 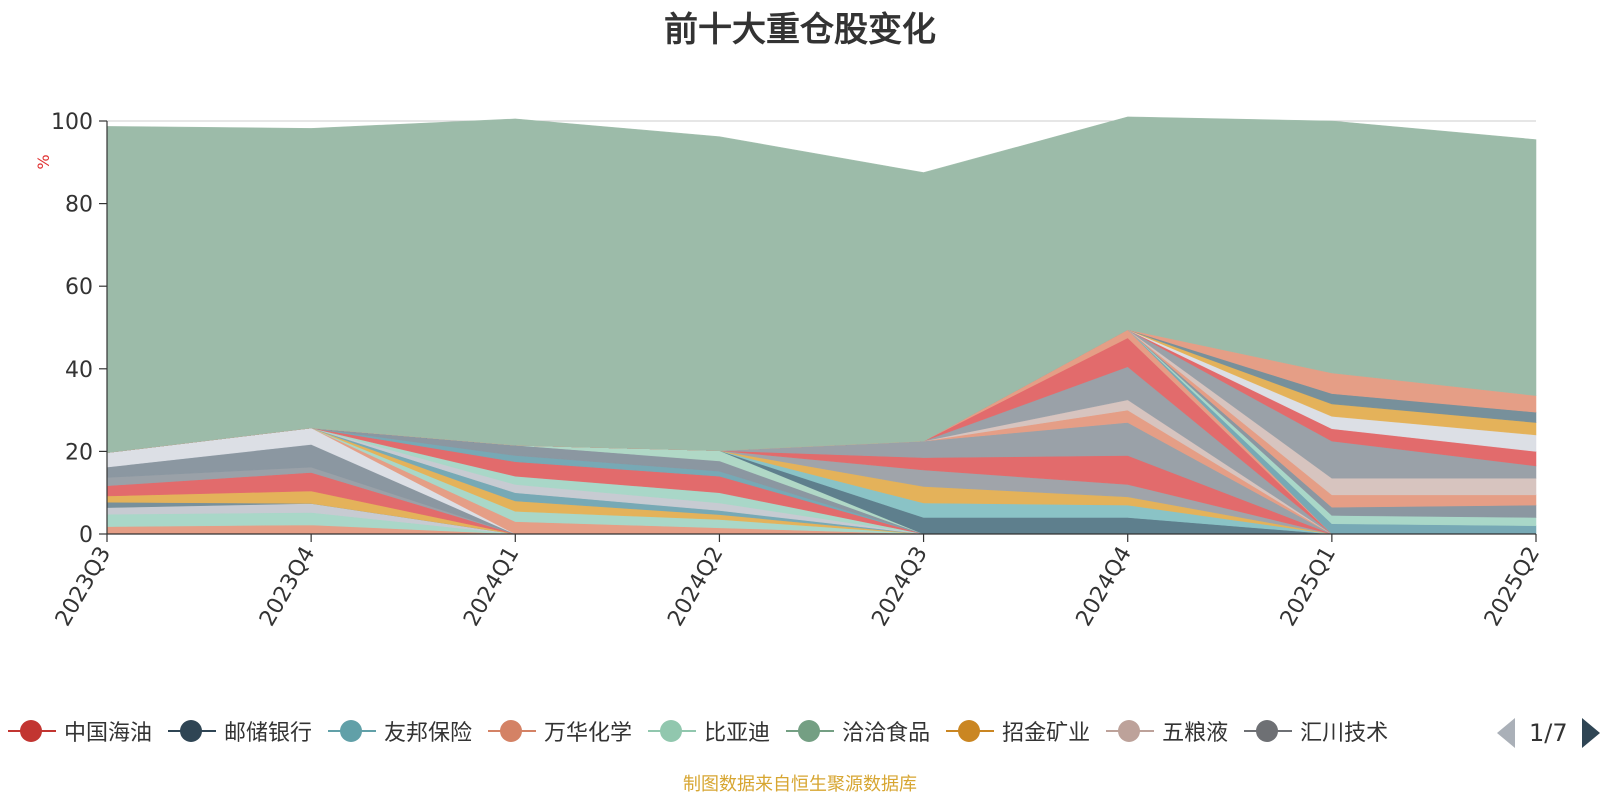 What do you see at coordinates (287, 587) in the screenshot?
I see `x-tick-label-1: 2023Q4` at bounding box center [287, 587].